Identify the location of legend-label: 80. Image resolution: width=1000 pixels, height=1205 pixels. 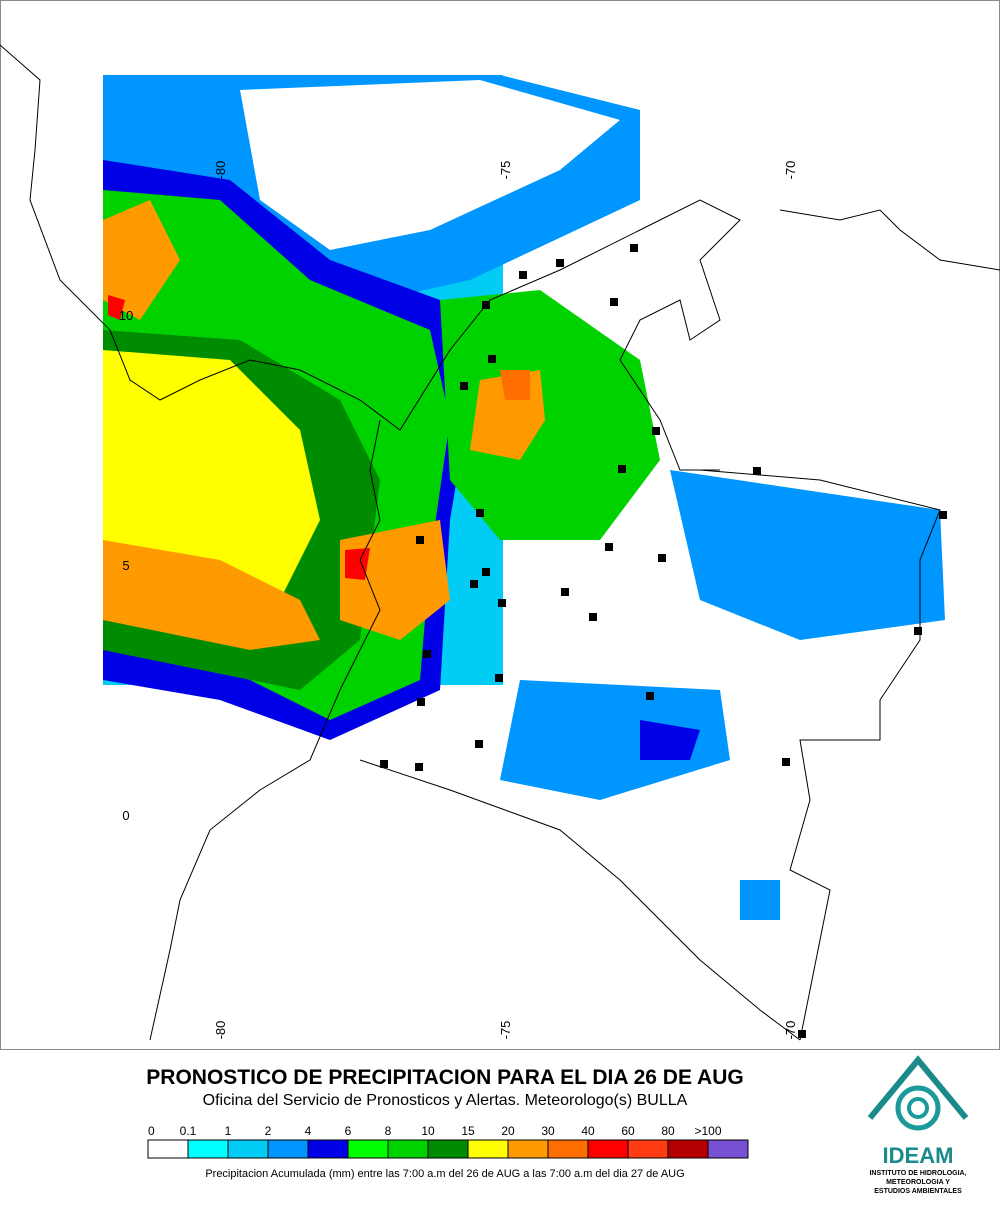
(668, 1131).